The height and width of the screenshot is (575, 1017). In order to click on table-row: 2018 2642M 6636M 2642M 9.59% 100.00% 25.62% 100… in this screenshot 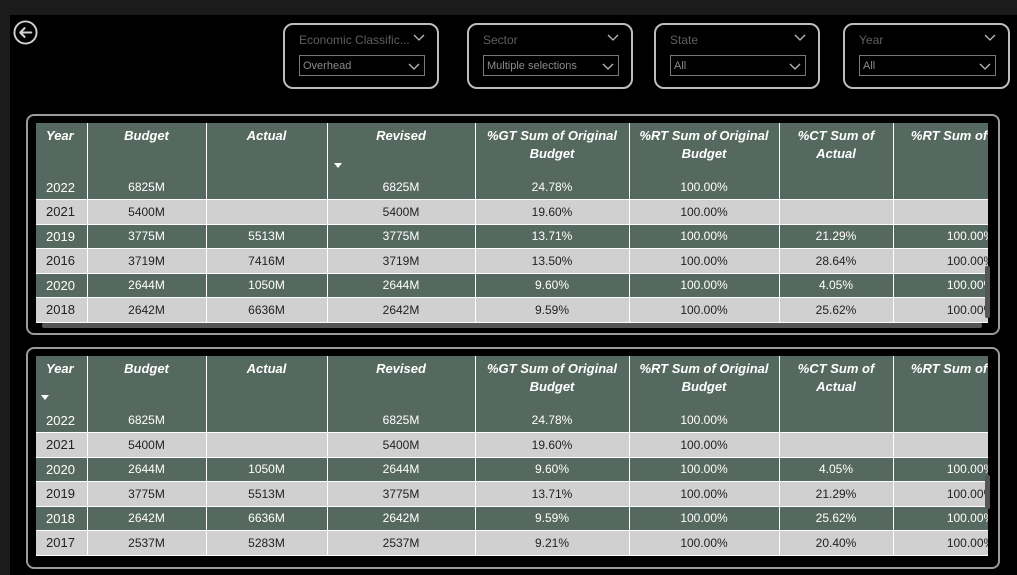, I will do `click(512, 310)`.